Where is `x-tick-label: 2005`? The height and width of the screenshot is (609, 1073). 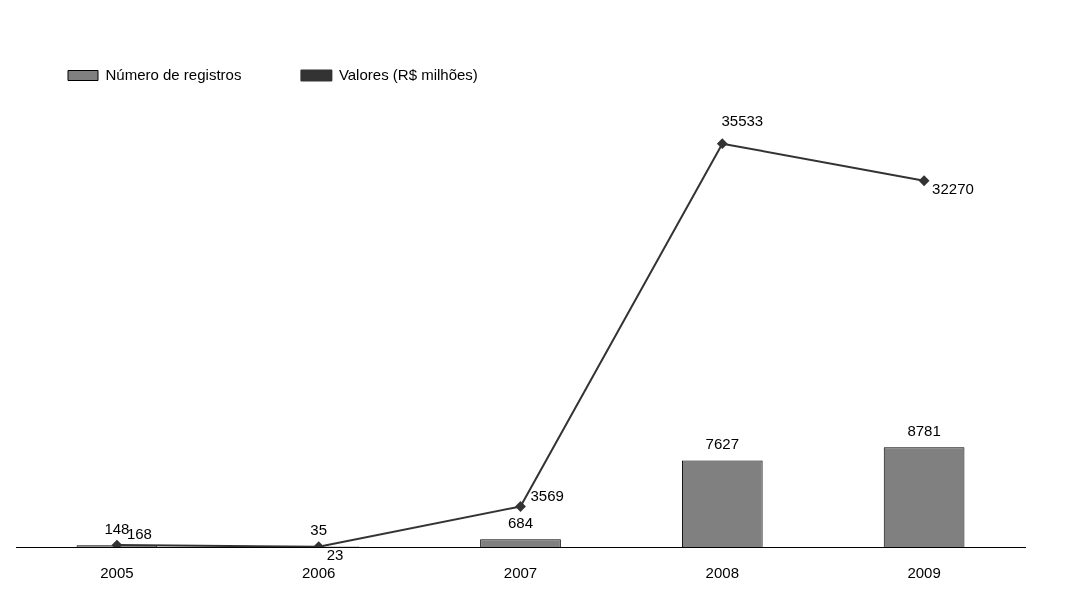 x-tick-label: 2005 is located at coordinates (117, 573).